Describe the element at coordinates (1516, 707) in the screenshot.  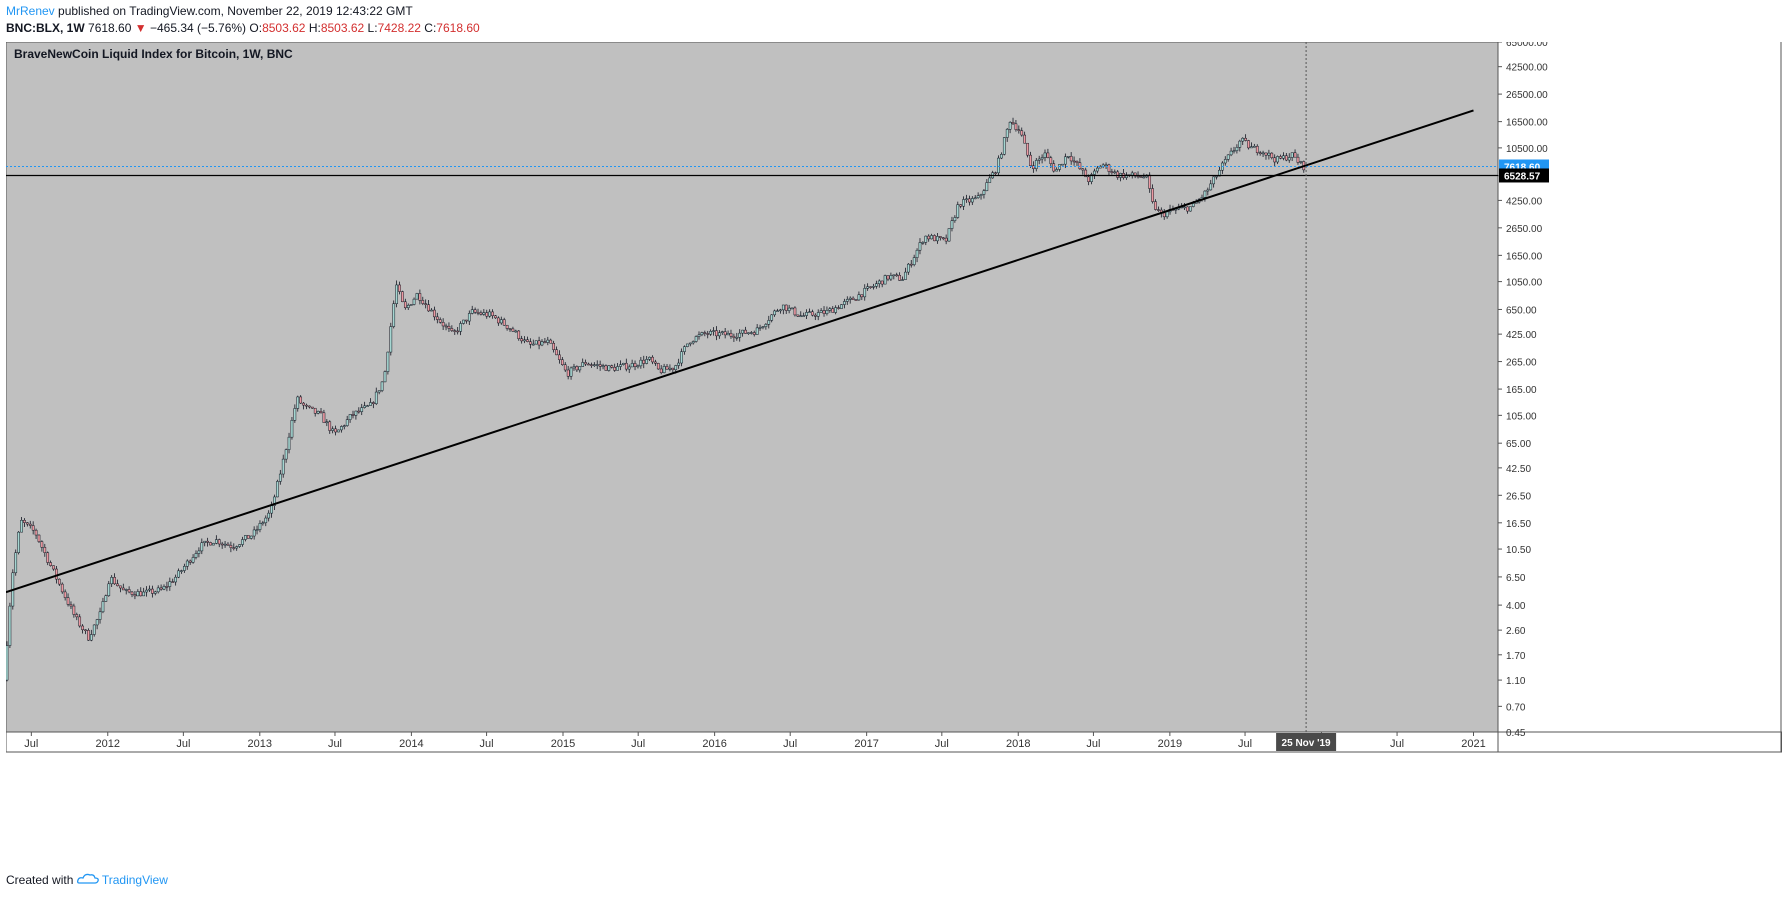
I see `y-tick-label: 0.70` at that location.